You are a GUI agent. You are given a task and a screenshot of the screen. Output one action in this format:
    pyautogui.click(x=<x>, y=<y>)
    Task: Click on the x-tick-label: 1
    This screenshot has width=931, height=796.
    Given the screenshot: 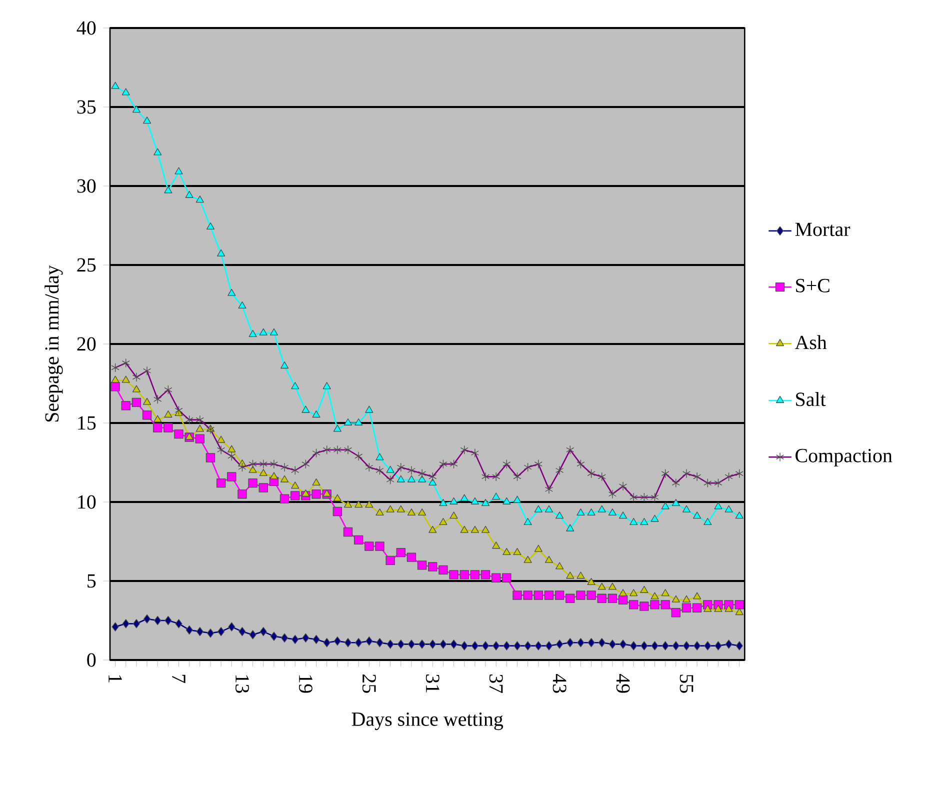 What is the action you would take?
    pyautogui.click(x=115, y=678)
    